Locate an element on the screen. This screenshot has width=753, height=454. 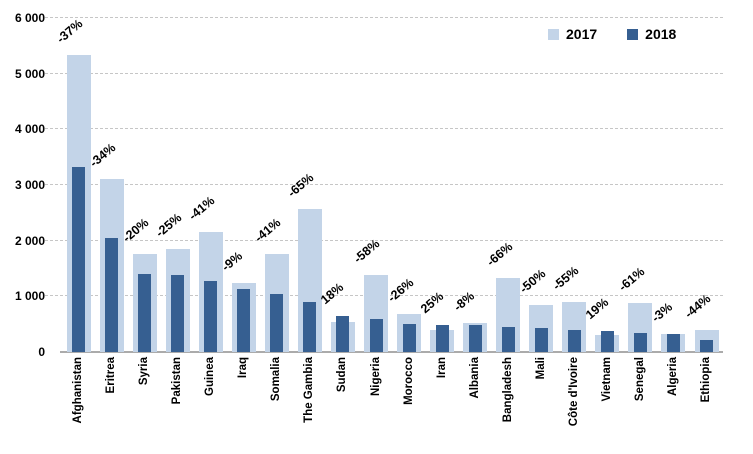
bar-2018-senegal is located at coordinates (640, 342).